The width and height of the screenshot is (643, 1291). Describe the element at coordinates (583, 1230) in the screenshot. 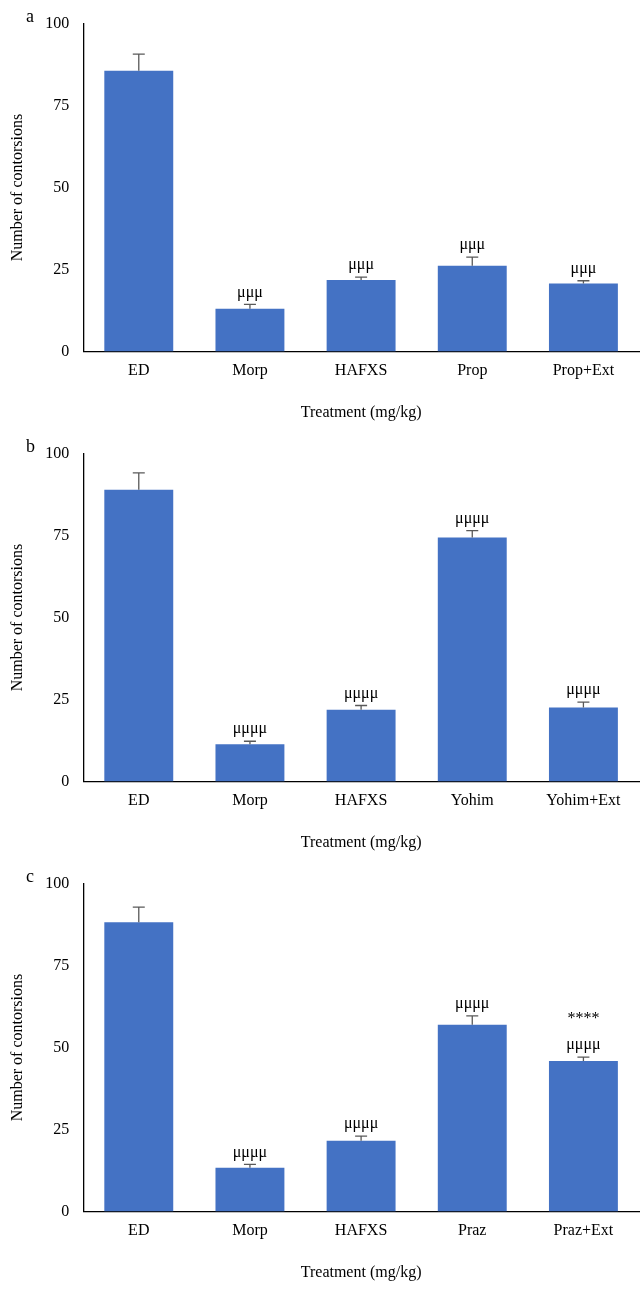

I see `x-tick-label: Praz+Ext` at that location.